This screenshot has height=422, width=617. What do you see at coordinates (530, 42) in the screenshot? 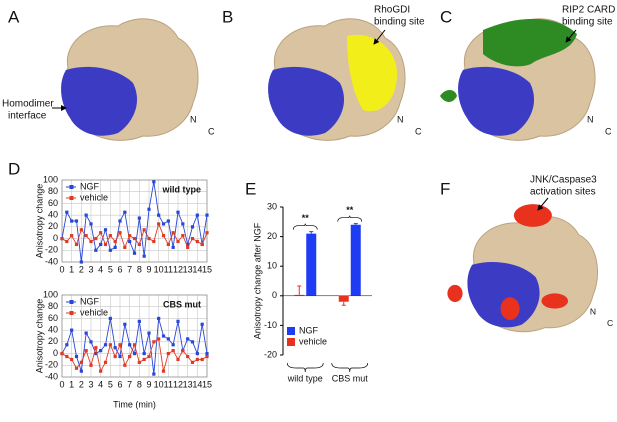
I see `rip2-patch` at bounding box center [530, 42].